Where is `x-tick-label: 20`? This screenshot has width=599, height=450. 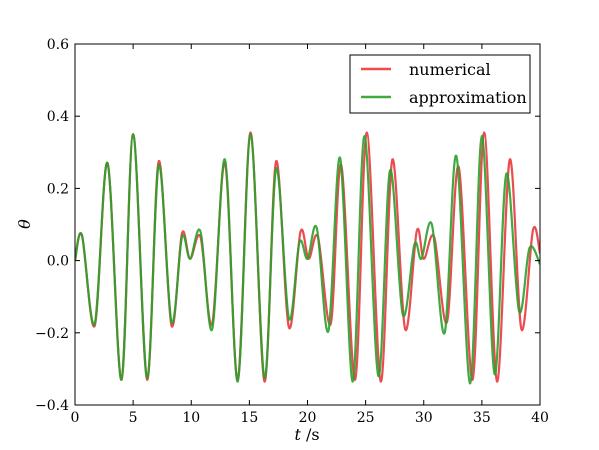 x-tick-label: 20 is located at coordinates (308, 418).